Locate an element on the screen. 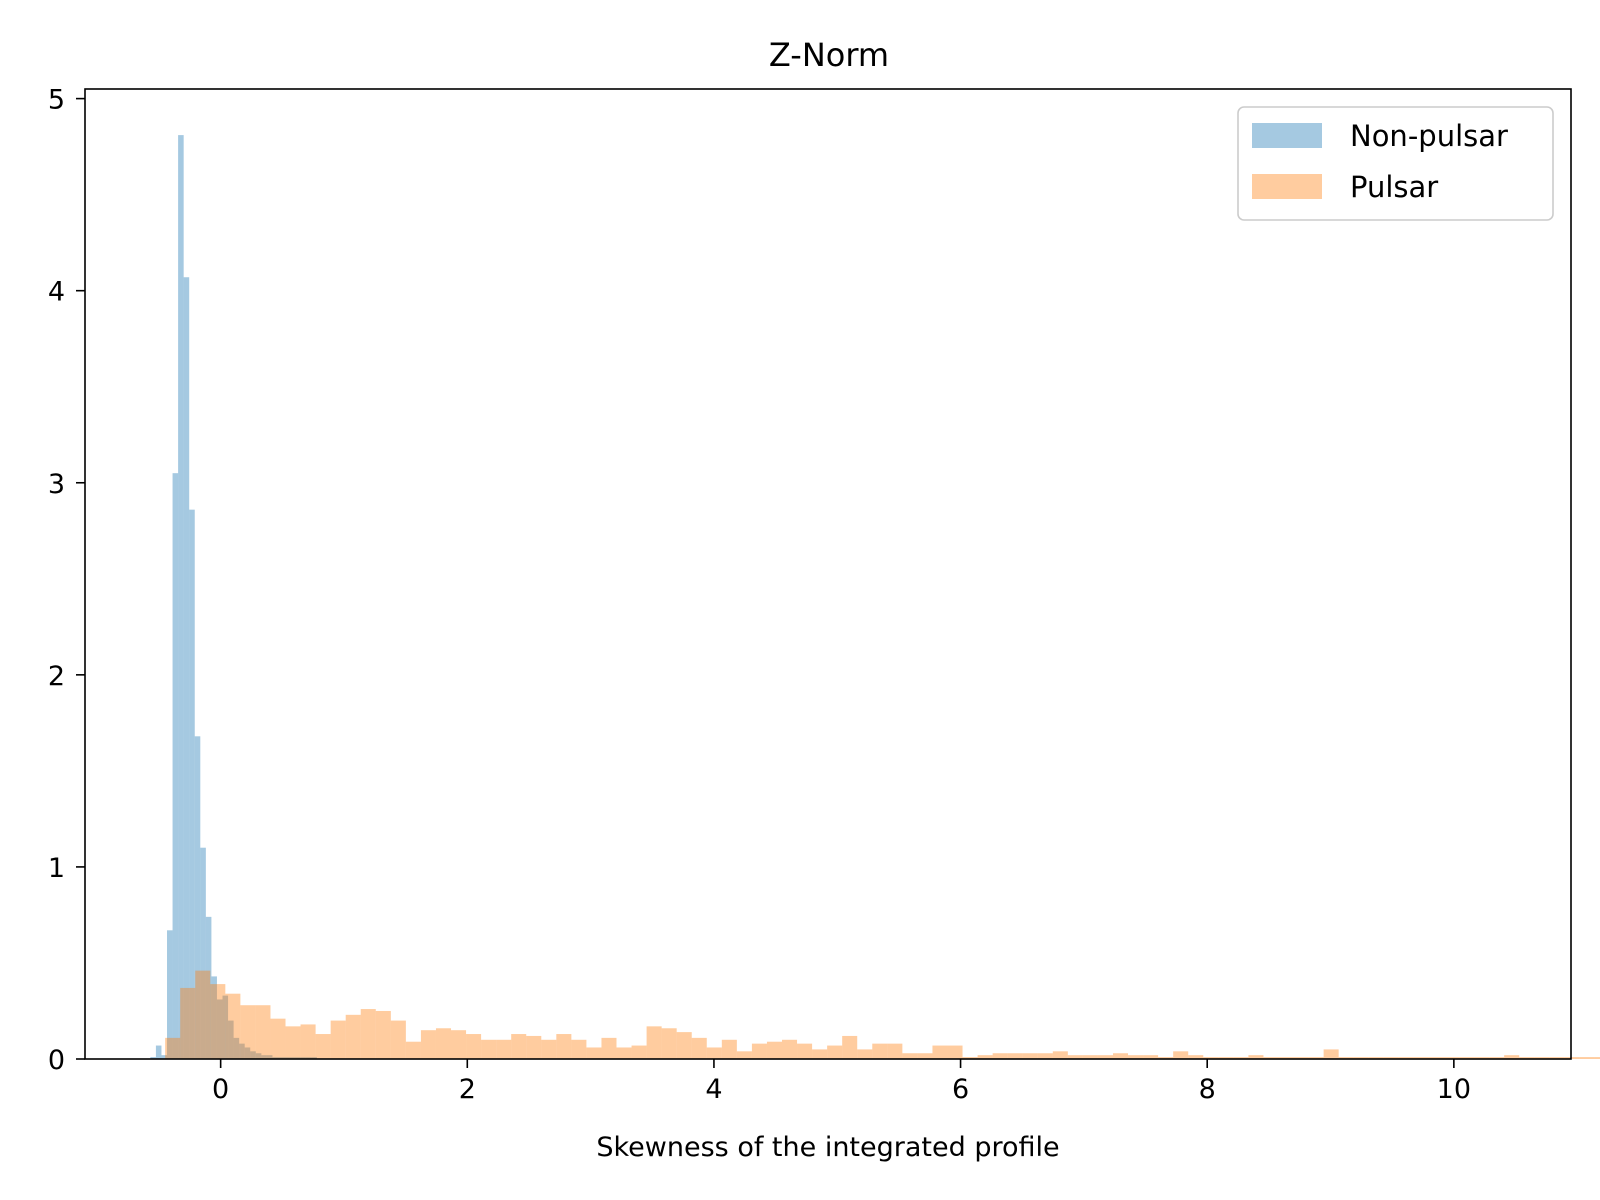  x-tick-label: 0 is located at coordinates (220, 1089).